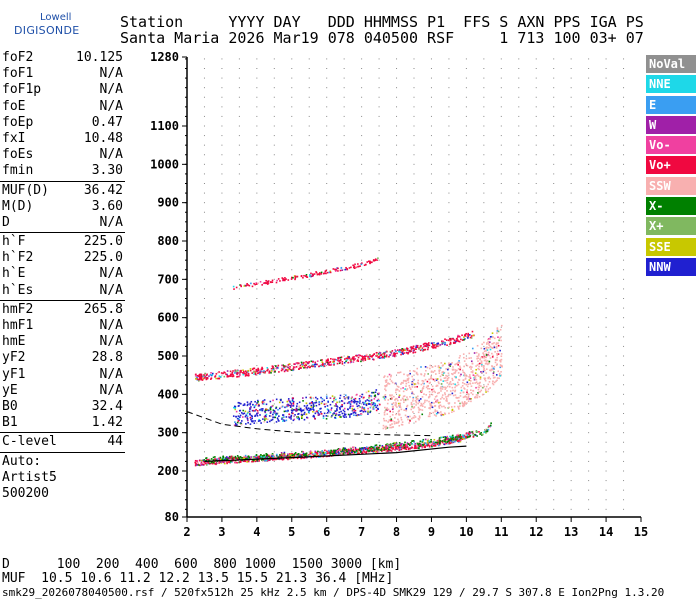 The image size is (700, 600). I want to click on param-name: foF1, so click(18, 74).